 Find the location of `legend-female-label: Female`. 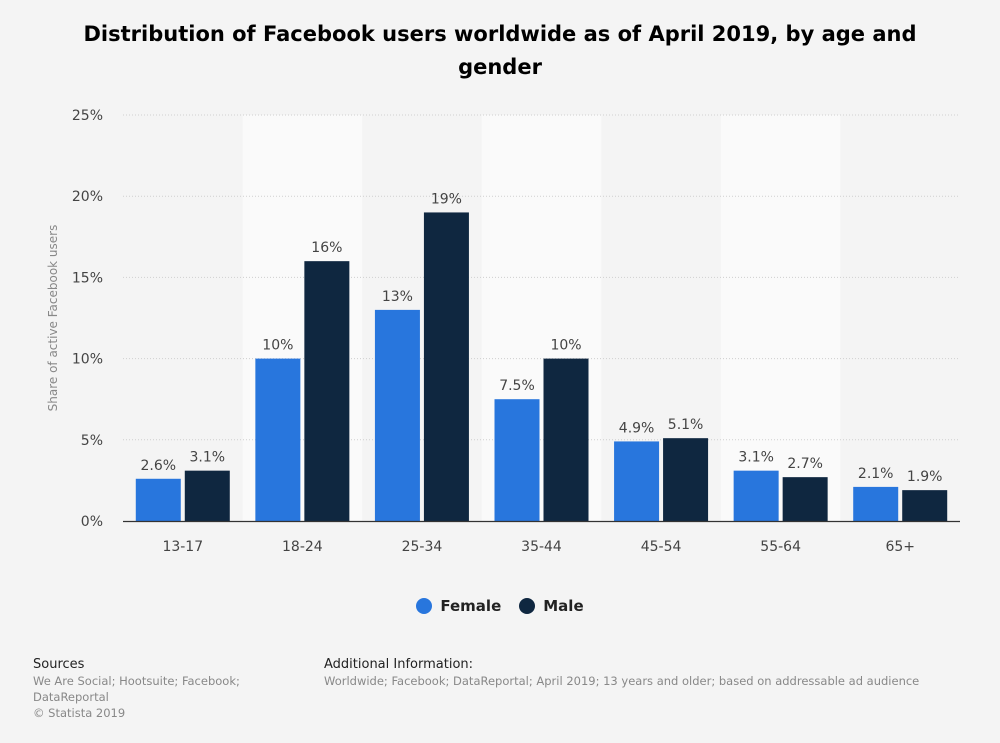

legend-female-label: Female is located at coordinates (471, 606).